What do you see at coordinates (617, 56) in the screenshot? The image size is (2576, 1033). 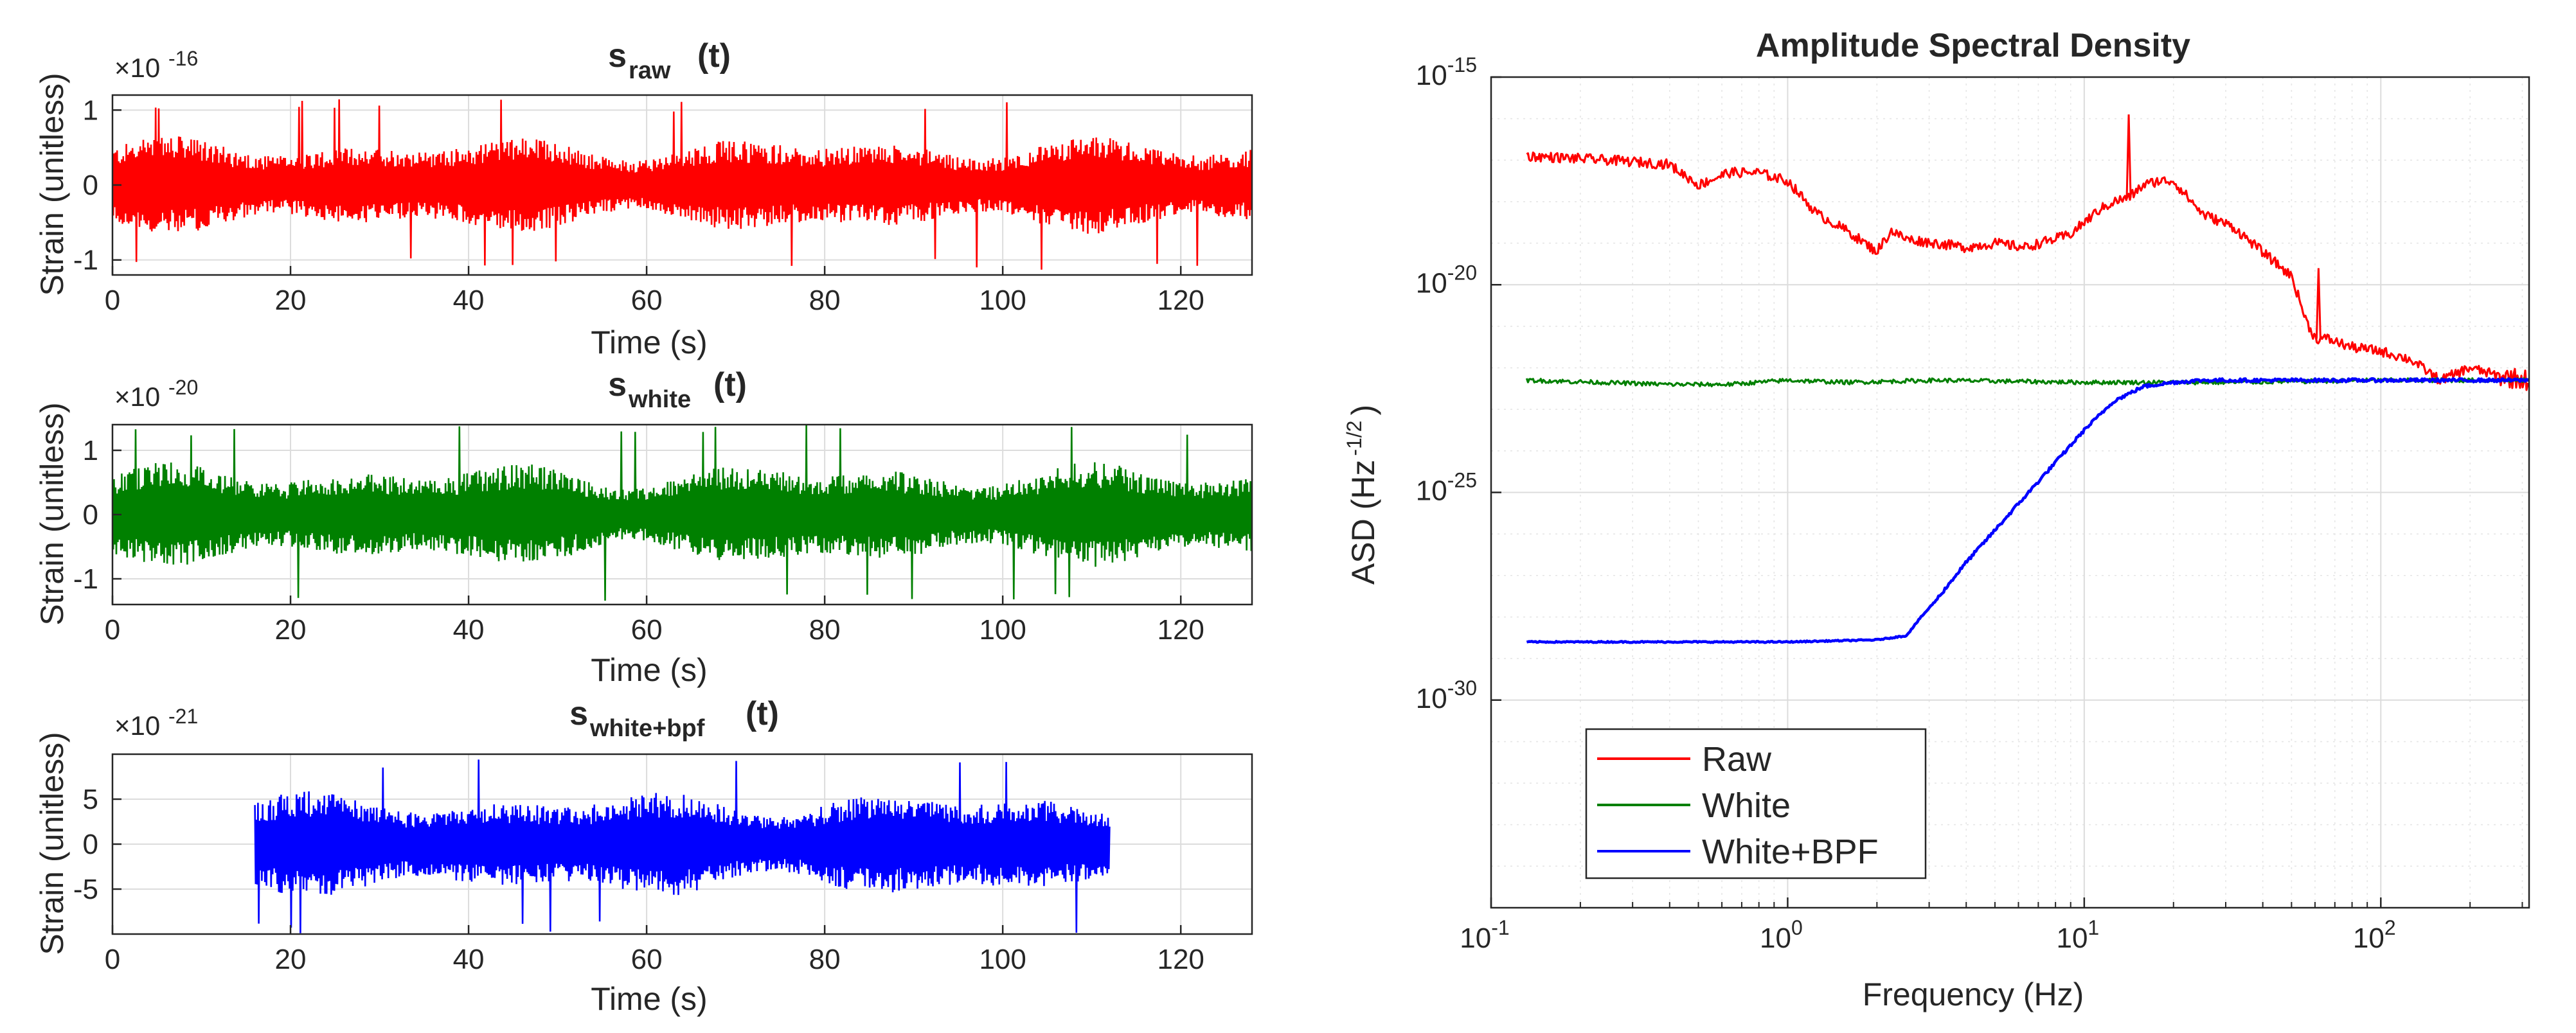 I see `raw-title-main: s` at bounding box center [617, 56].